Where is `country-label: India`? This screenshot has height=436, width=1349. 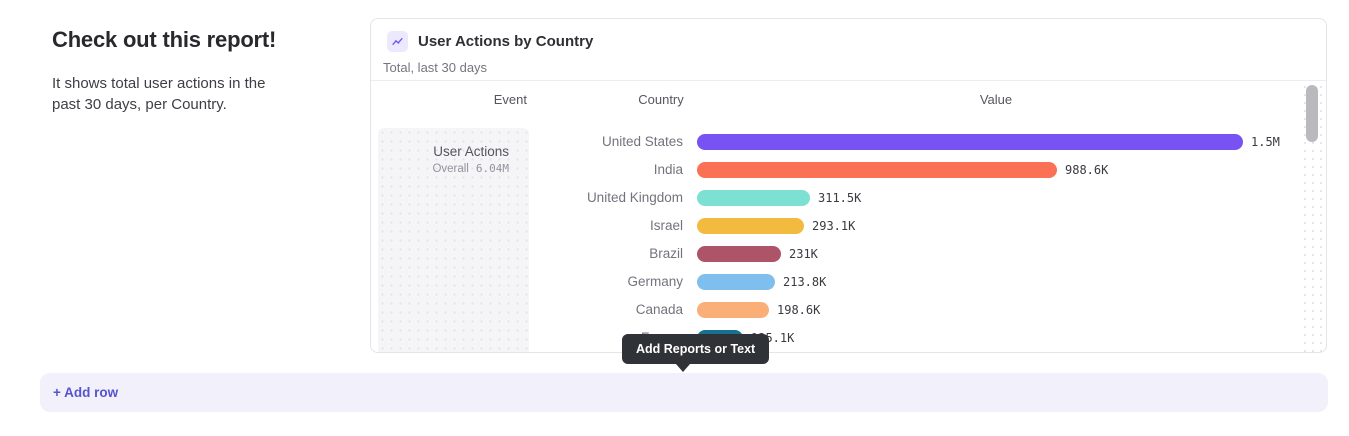
country-label: India is located at coordinates (668, 169).